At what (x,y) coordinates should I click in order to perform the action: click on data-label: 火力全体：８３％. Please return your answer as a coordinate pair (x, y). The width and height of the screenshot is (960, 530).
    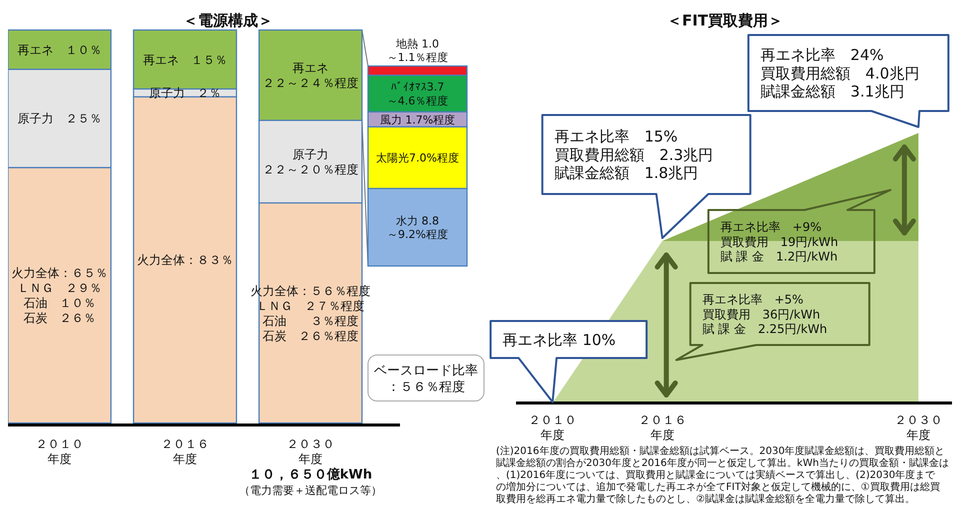
    Looking at the image, I should click on (185, 260).